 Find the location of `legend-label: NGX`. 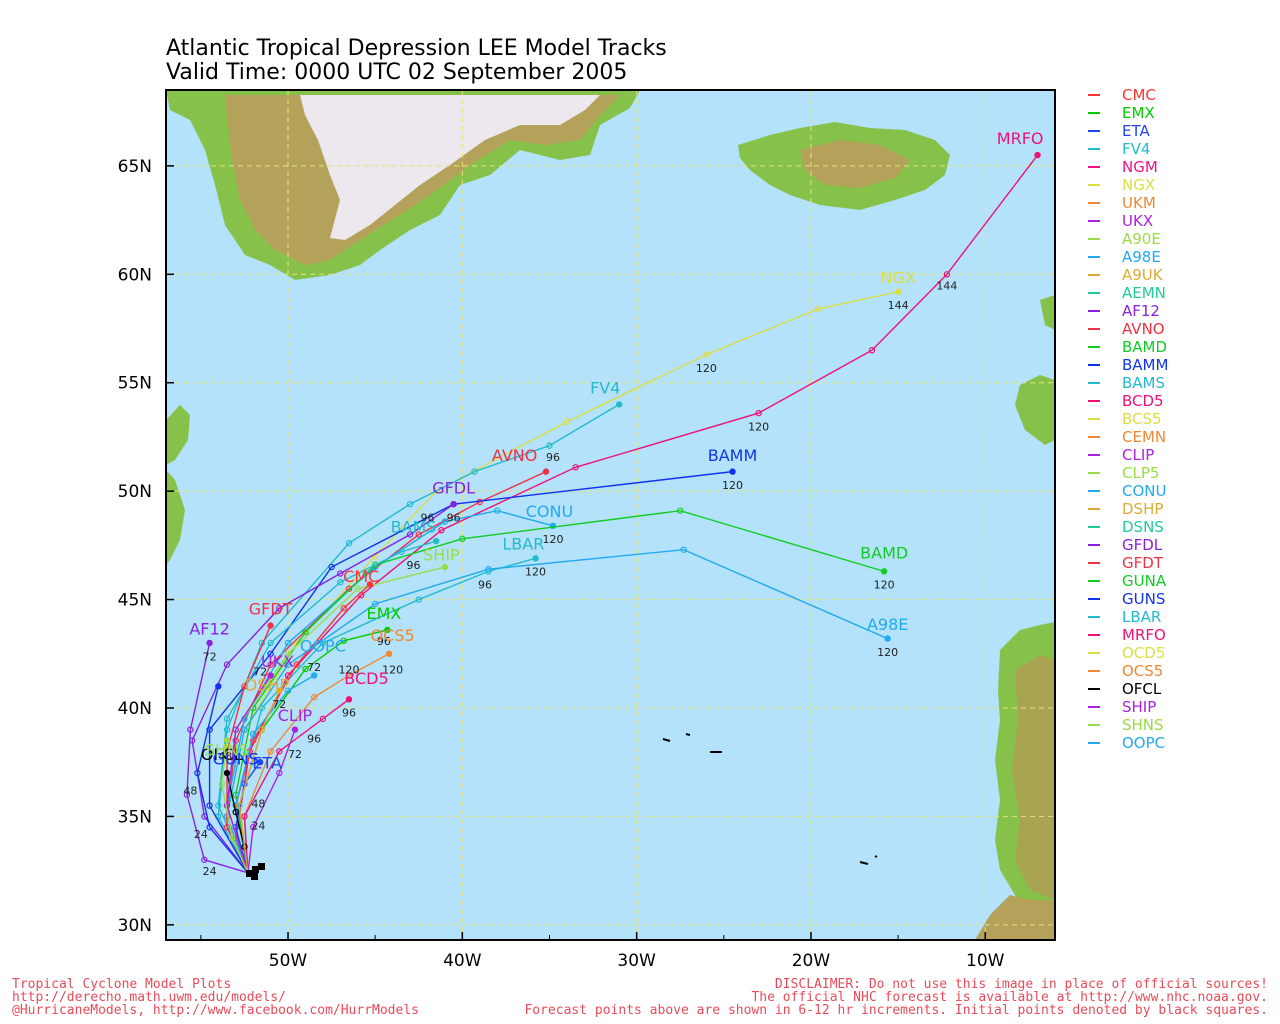

legend-label: NGX is located at coordinates (1139, 185).